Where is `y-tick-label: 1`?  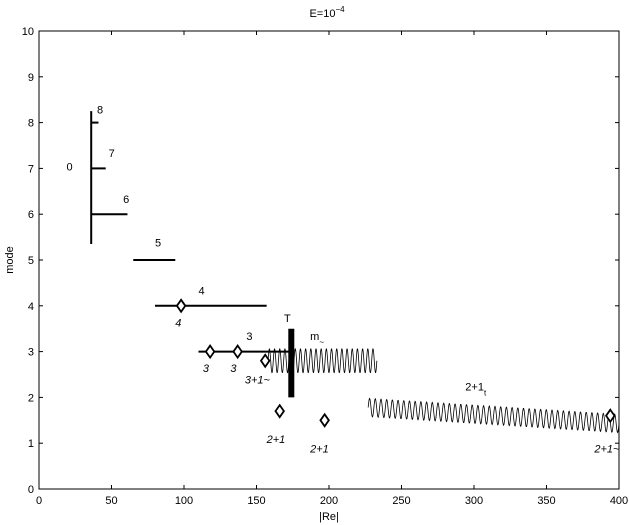 y-tick-label: 1 is located at coordinates (31, 444).